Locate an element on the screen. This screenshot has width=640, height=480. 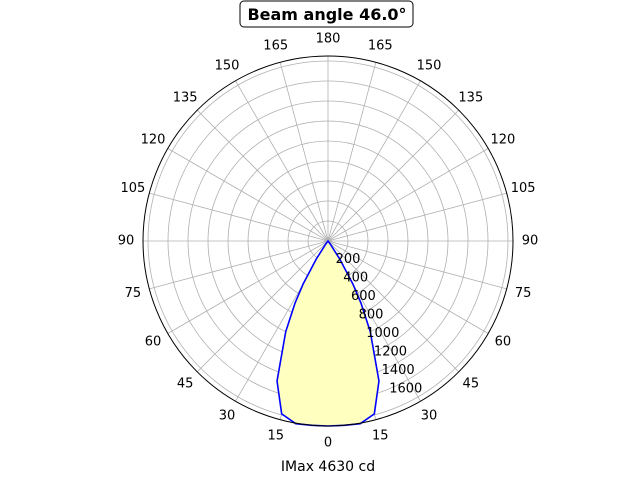
radial-tick-label: 1200 is located at coordinates (390, 351).